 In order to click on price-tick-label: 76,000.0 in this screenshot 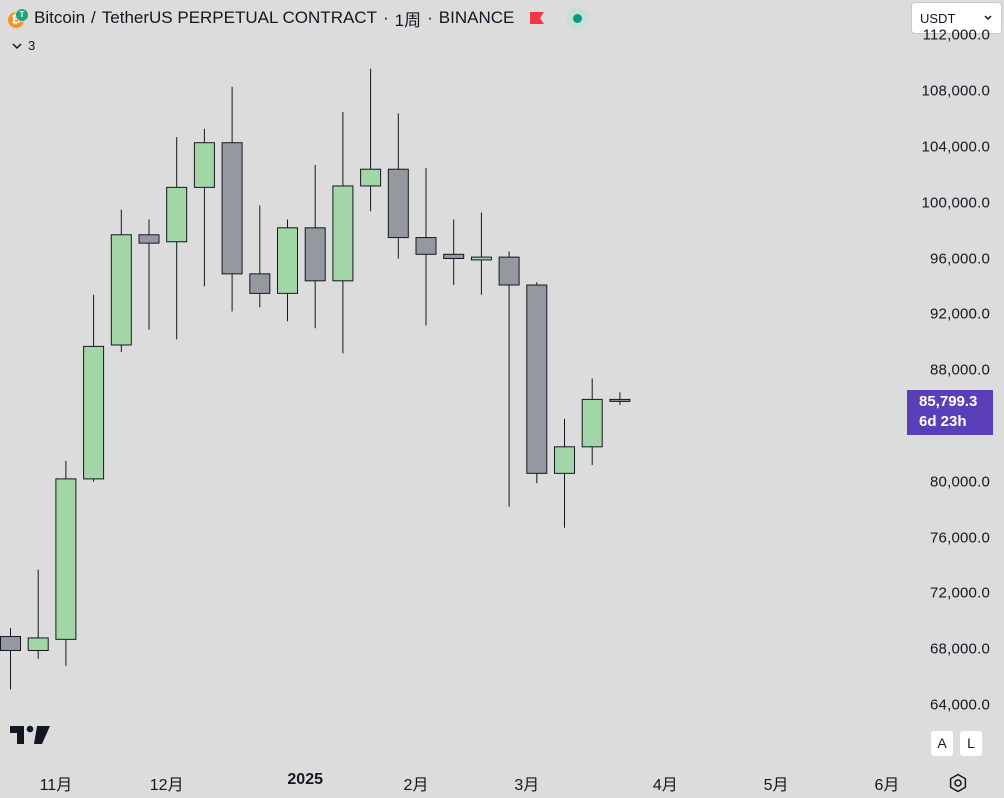, I will do `click(960, 537)`.